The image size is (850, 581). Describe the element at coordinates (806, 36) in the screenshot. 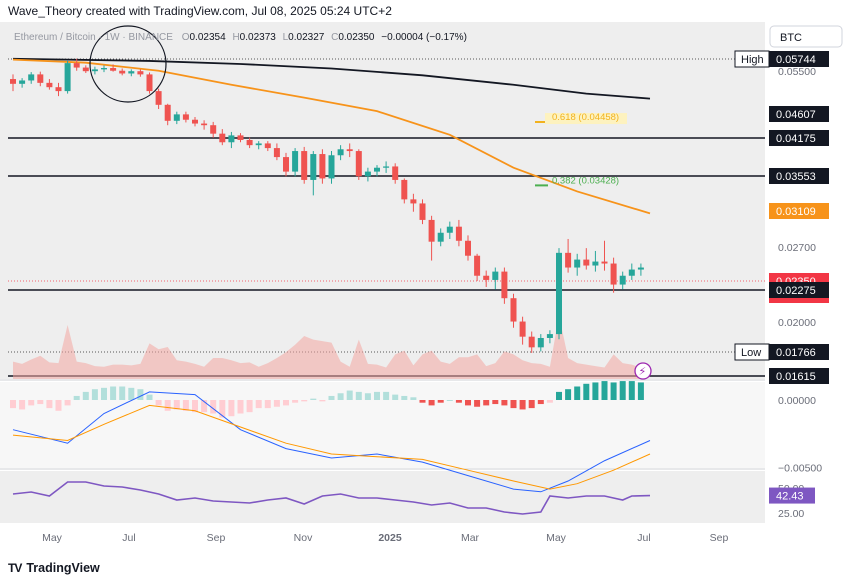

I see `currency-button: BTC` at that location.